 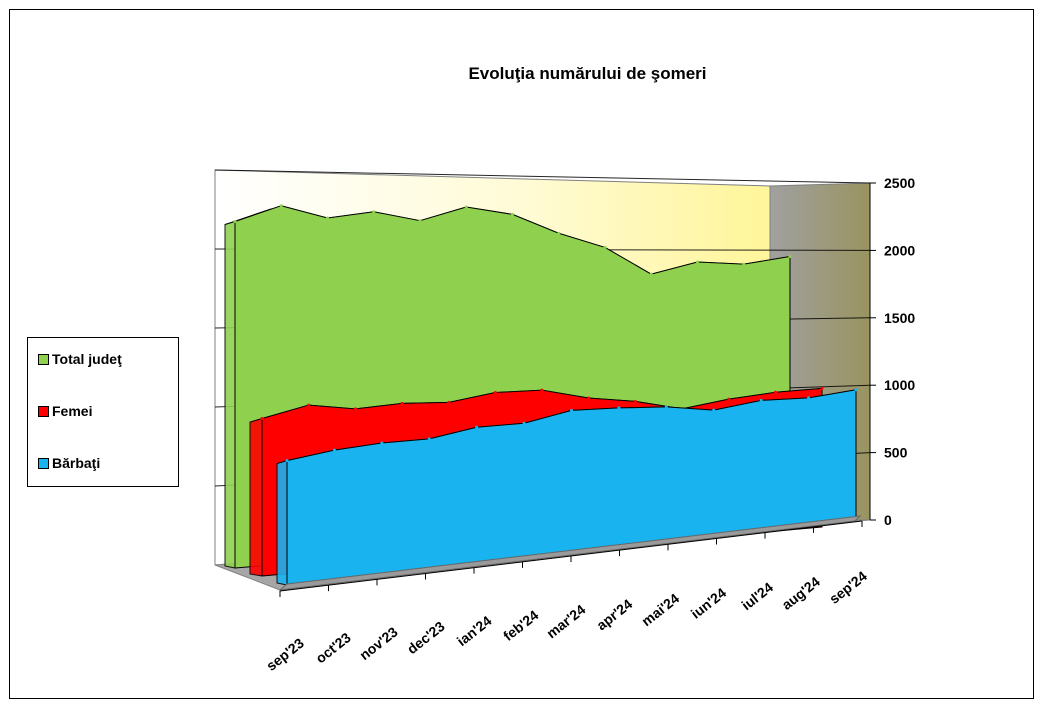 I want to click on x-tick-label: feb'24, so click(x=520, y=625).